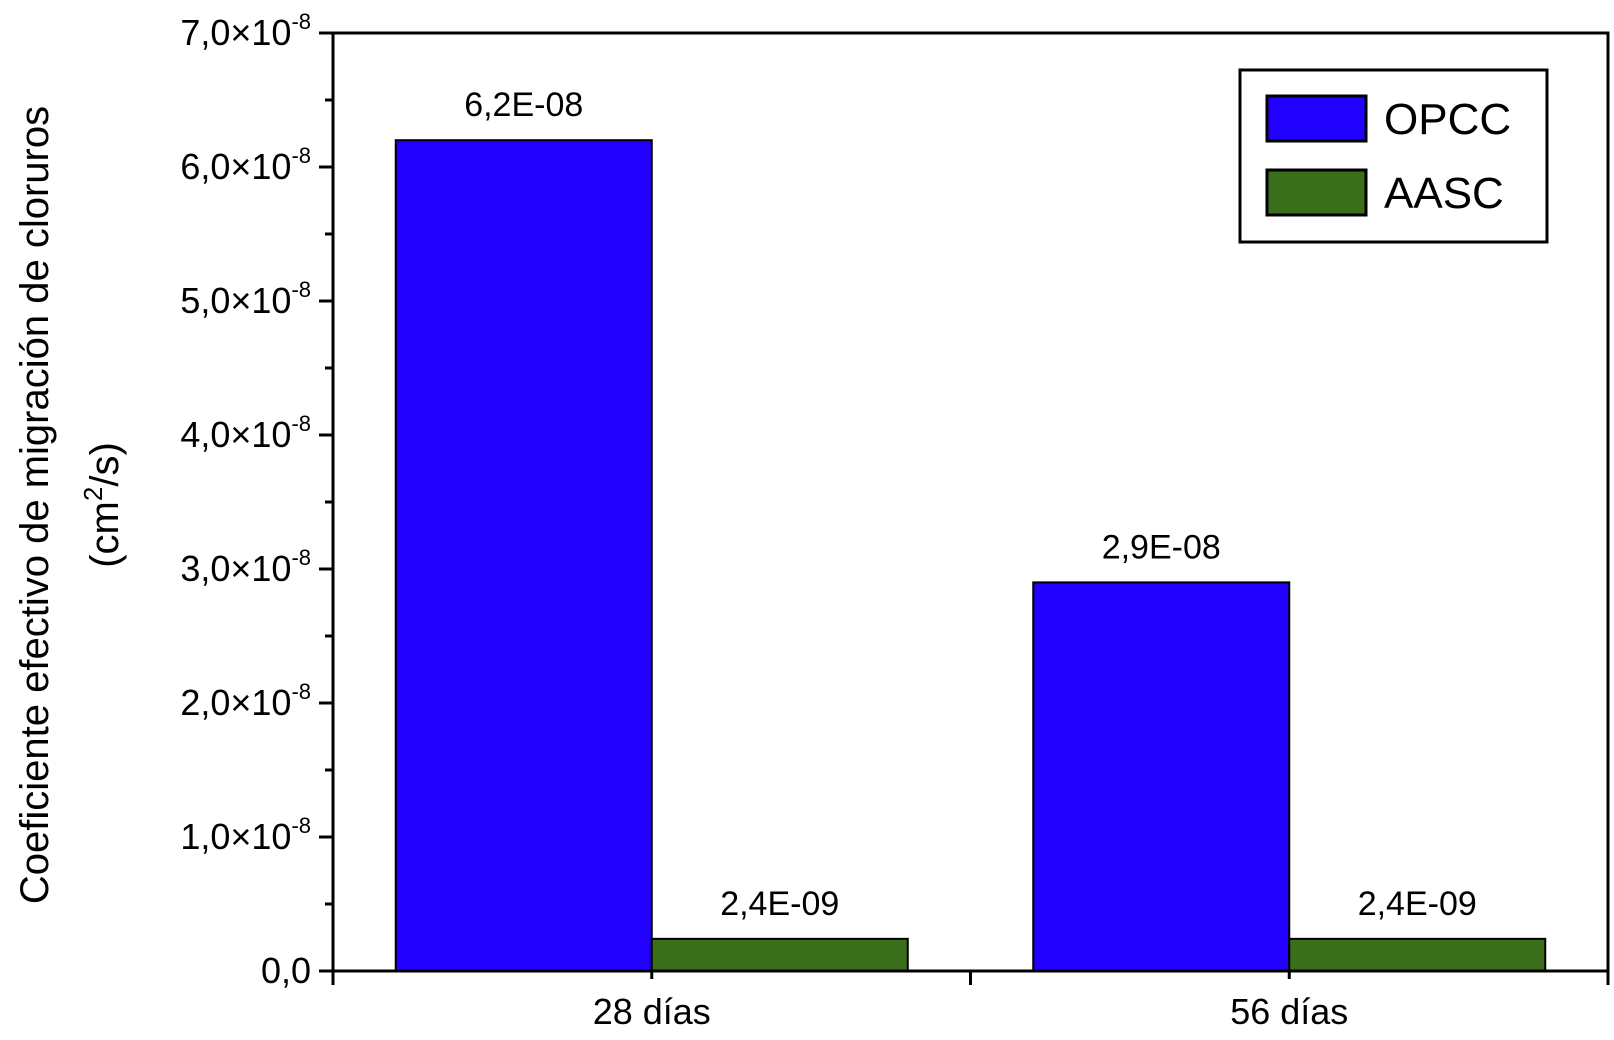 This screenshot has height=1040, width=1614. What do you see at coordinates (93, 494) in the screenshot?
I see `y-axis-unit-superscript: 2` at bounding box center [93, 494].